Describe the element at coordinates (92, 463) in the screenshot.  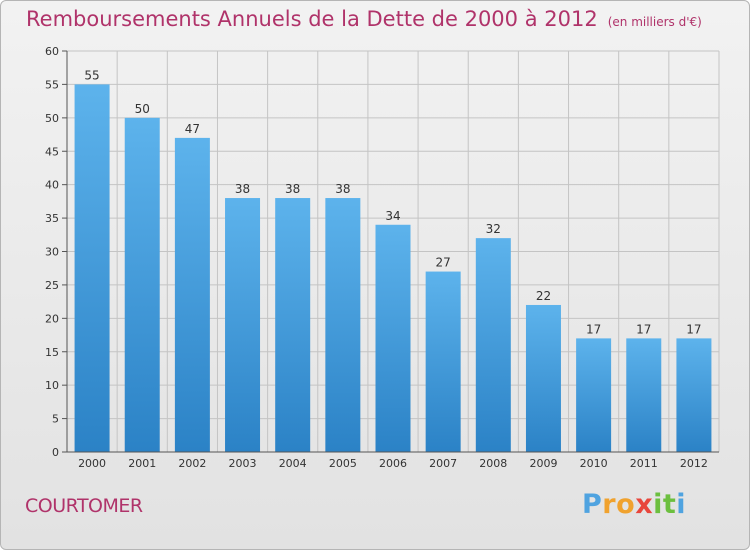
I see `x-tick-label: 2000` at that location.